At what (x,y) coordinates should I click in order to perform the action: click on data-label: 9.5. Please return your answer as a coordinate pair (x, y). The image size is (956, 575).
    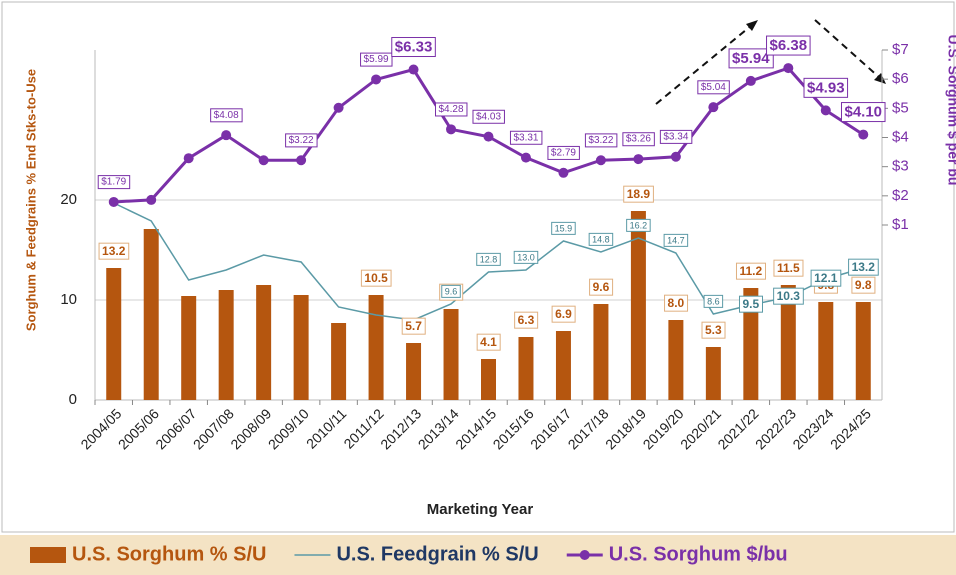
    Looking at the image, I should click on (750, 304).